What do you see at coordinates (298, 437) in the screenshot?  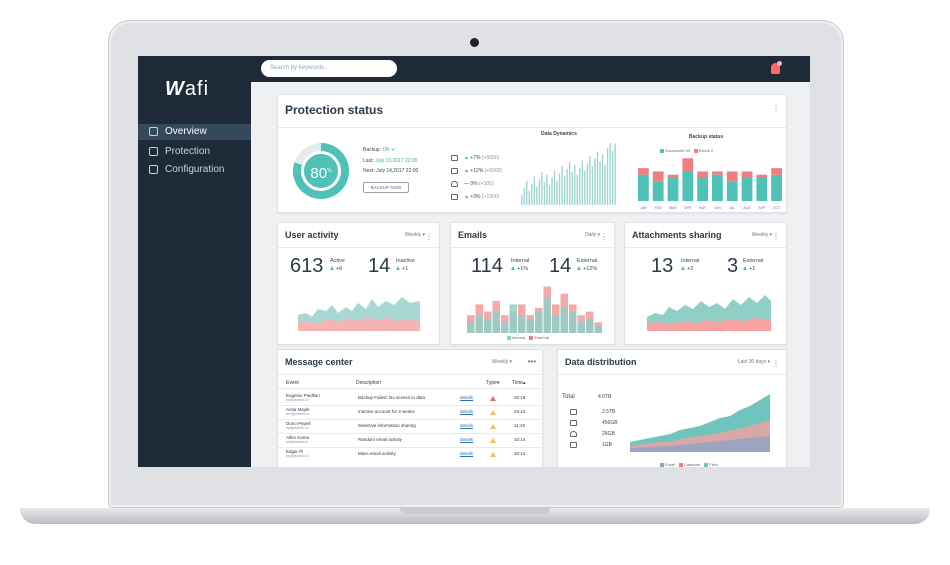 I see `event-name: Allen Kama` at bounding box center [298, 437].